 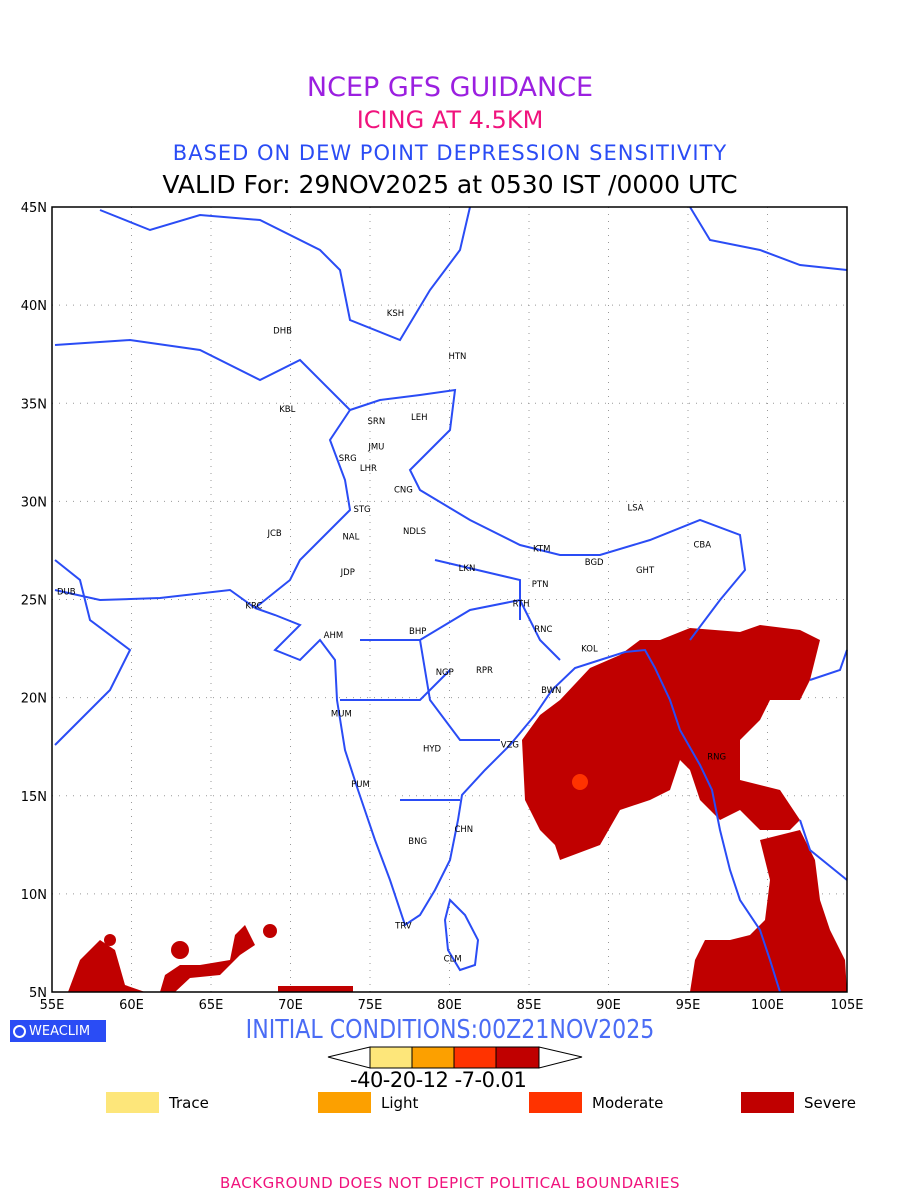 What do you see at coordinates (517, 1057) in the screenshot?
I see `colorbar-severe` at bounding box center [517, 1057].